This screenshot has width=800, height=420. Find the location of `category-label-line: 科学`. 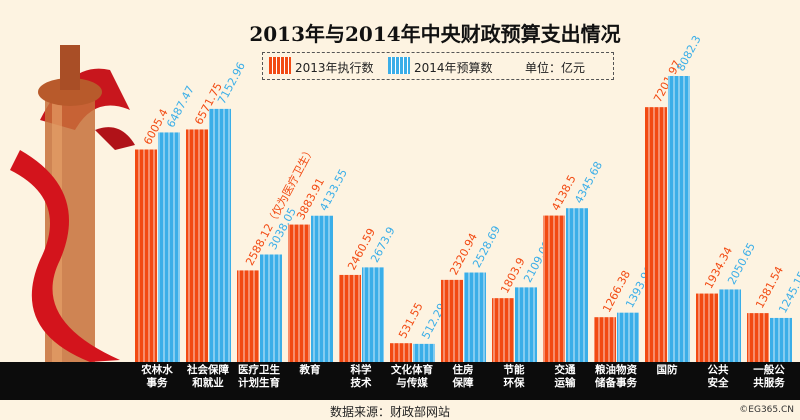

category-label-line: 科学 is located at coordinates (361, 370).